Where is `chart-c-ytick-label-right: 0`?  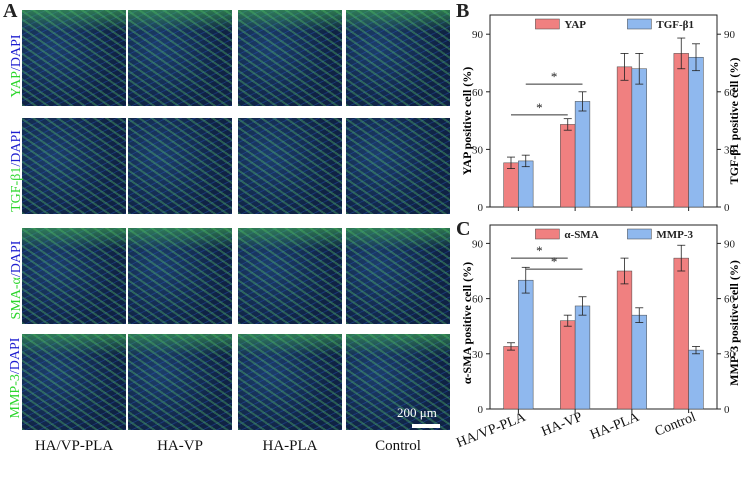
chart-c-ytick-label-right: 0 is located at coordinates (727, 410).